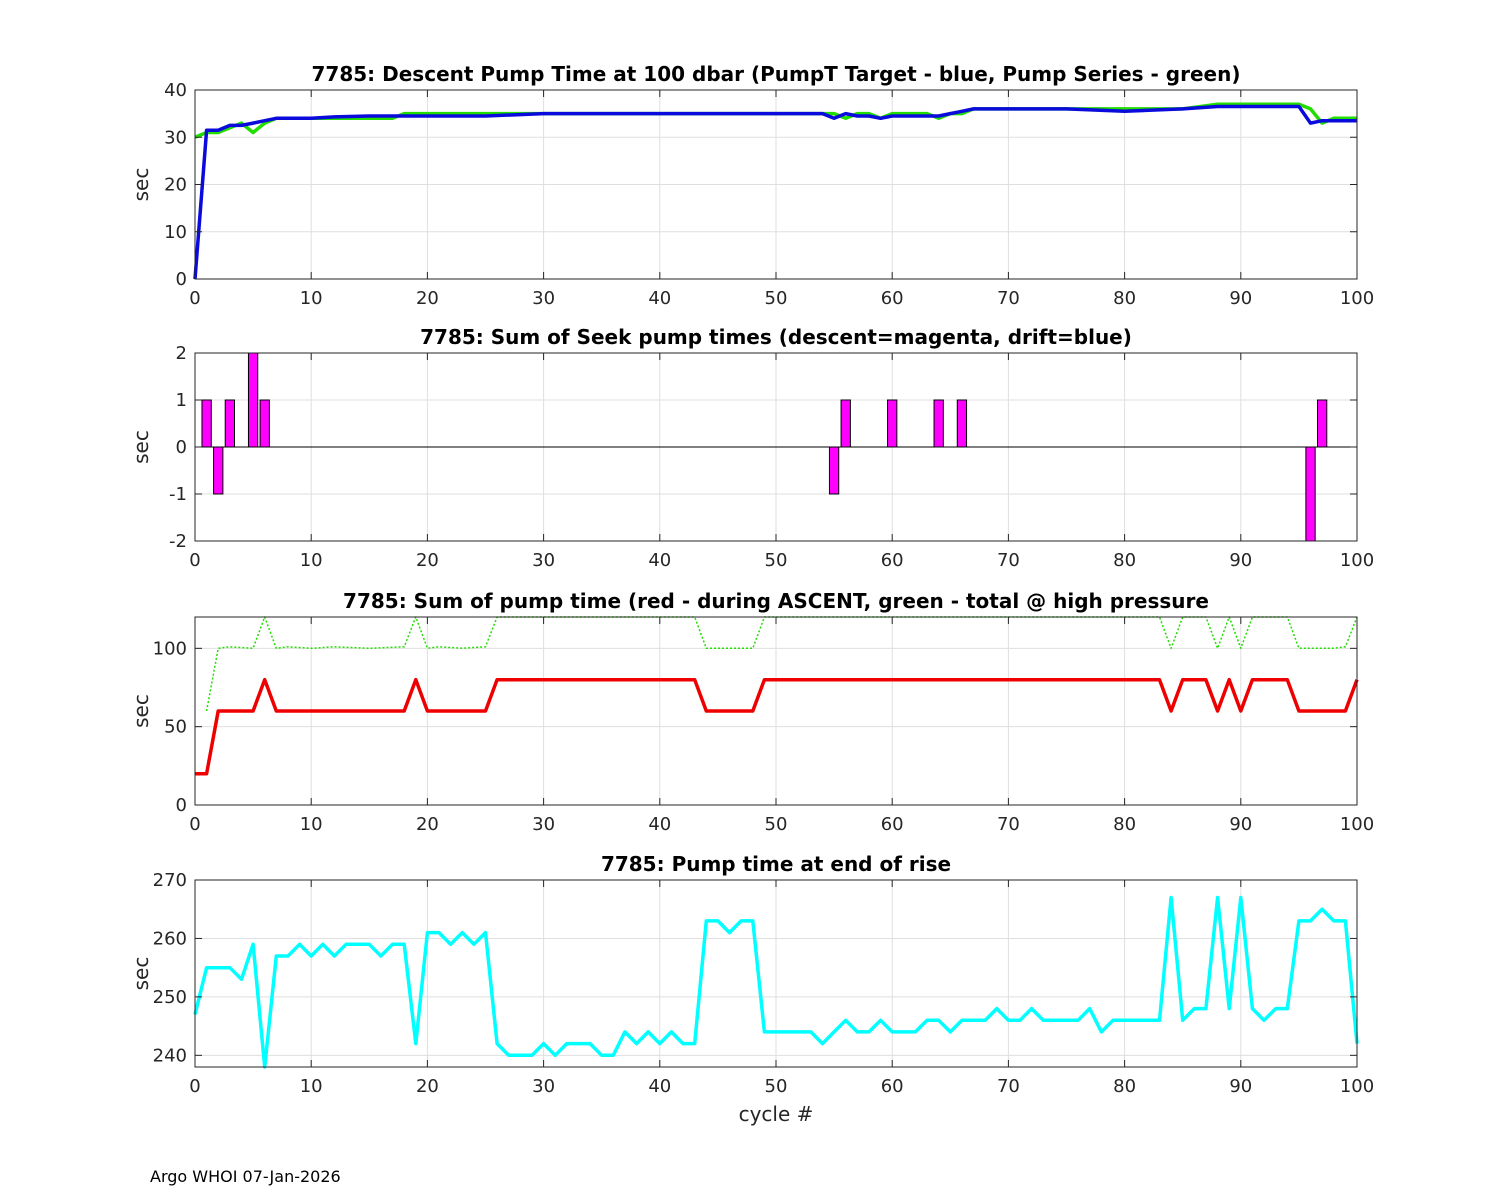  I want to click on y-tick-label: 10, so click(175, 232).